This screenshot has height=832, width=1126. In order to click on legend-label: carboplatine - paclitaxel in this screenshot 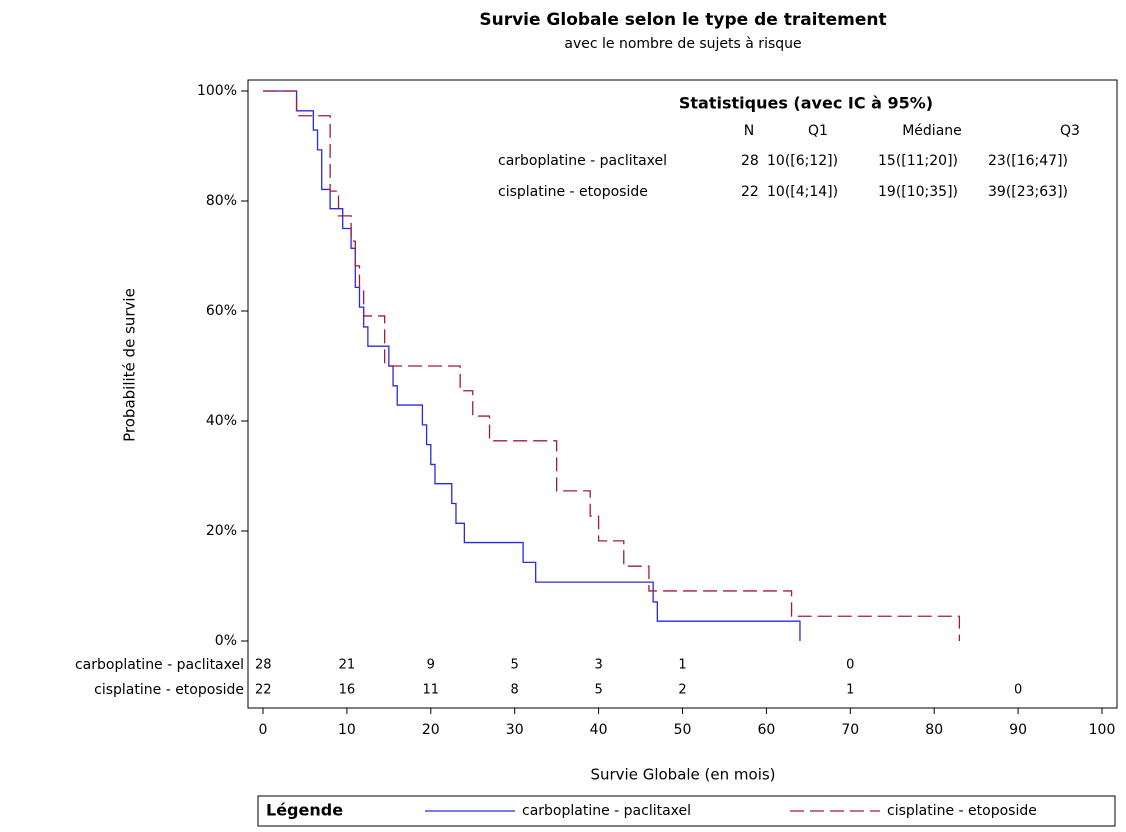, I will do `click(606, 811)`.